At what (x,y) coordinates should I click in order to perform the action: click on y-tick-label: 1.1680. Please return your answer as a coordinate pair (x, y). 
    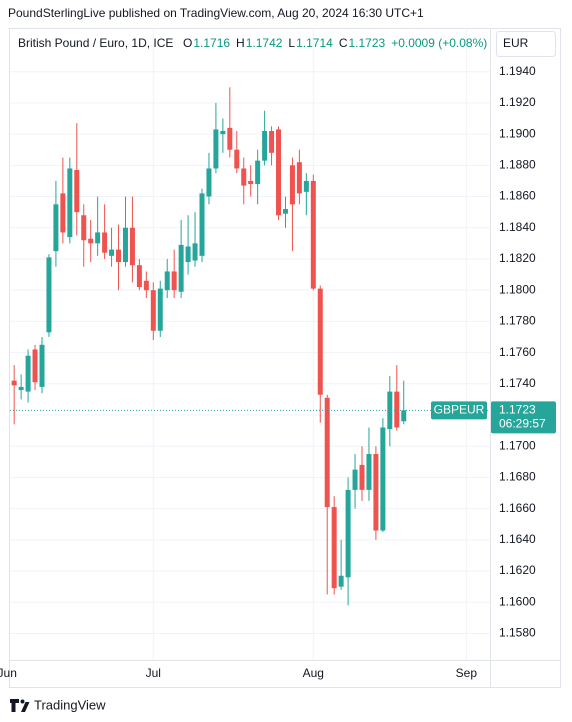
    Looking at the image, I should click on (517, 477).